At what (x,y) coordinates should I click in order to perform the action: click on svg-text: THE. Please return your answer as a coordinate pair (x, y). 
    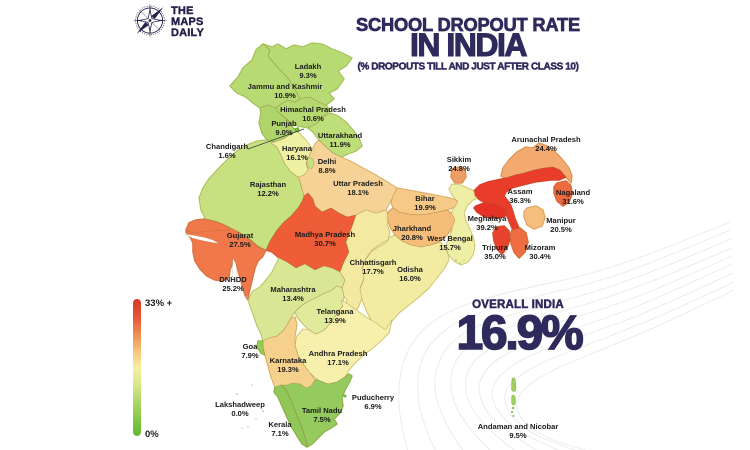
    Looking at the image, I should click on (182, 11).